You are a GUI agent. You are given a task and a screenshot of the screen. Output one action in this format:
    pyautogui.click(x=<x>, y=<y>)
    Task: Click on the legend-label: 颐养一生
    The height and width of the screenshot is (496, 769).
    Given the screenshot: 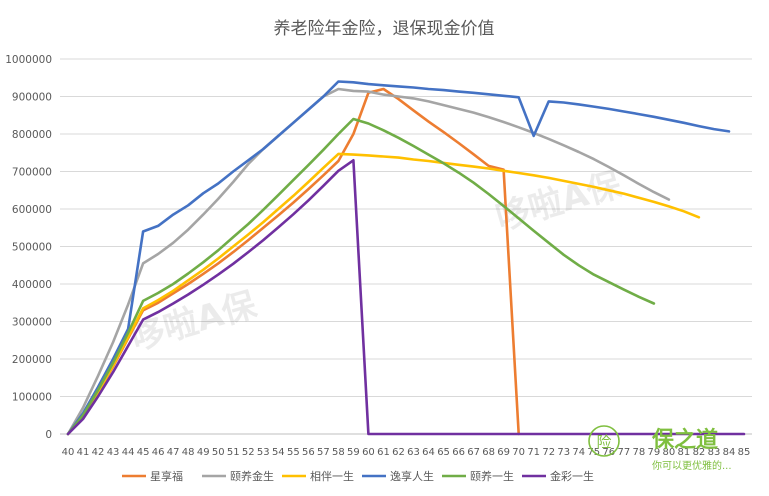 What is the action you would take?
    pyautogui.click(x=492, y=476)
    